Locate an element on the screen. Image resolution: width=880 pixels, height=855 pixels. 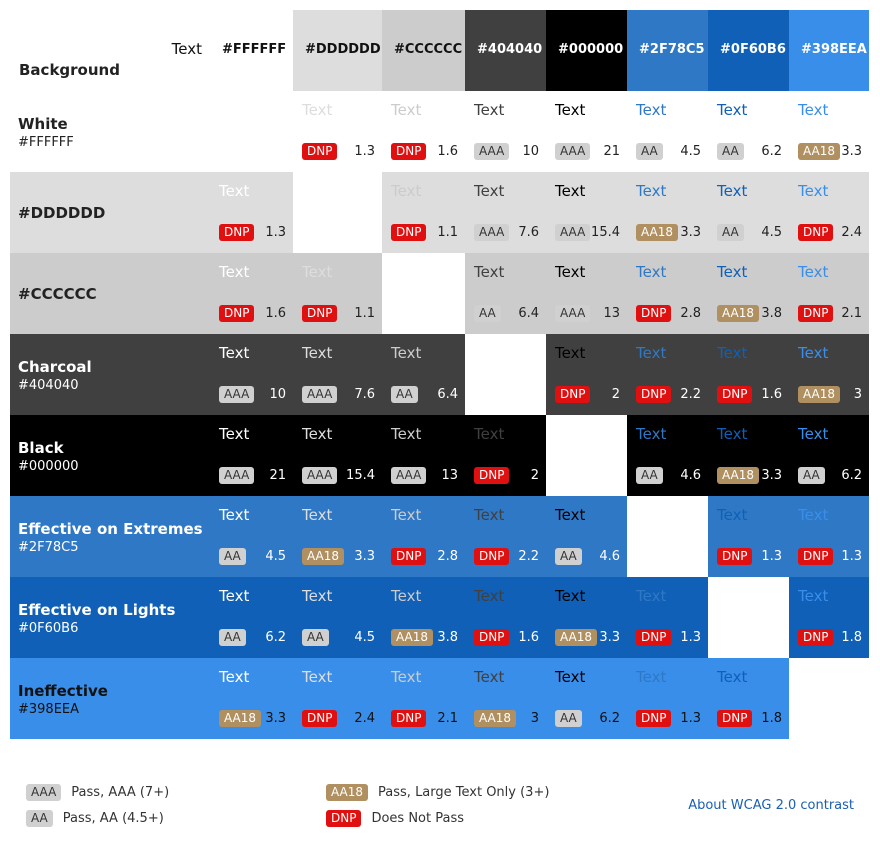
column-header-label: #2F78C5 is located at coordinates (672, 49).